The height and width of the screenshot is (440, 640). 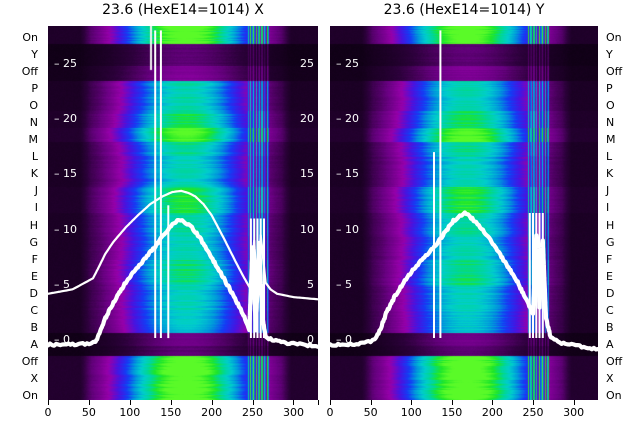 What do you see at coordinates (462, 420) in the screenshot?
I see `x-axis-right: 0 50 100 150 200 250 300` at bounding box center [462, 420].